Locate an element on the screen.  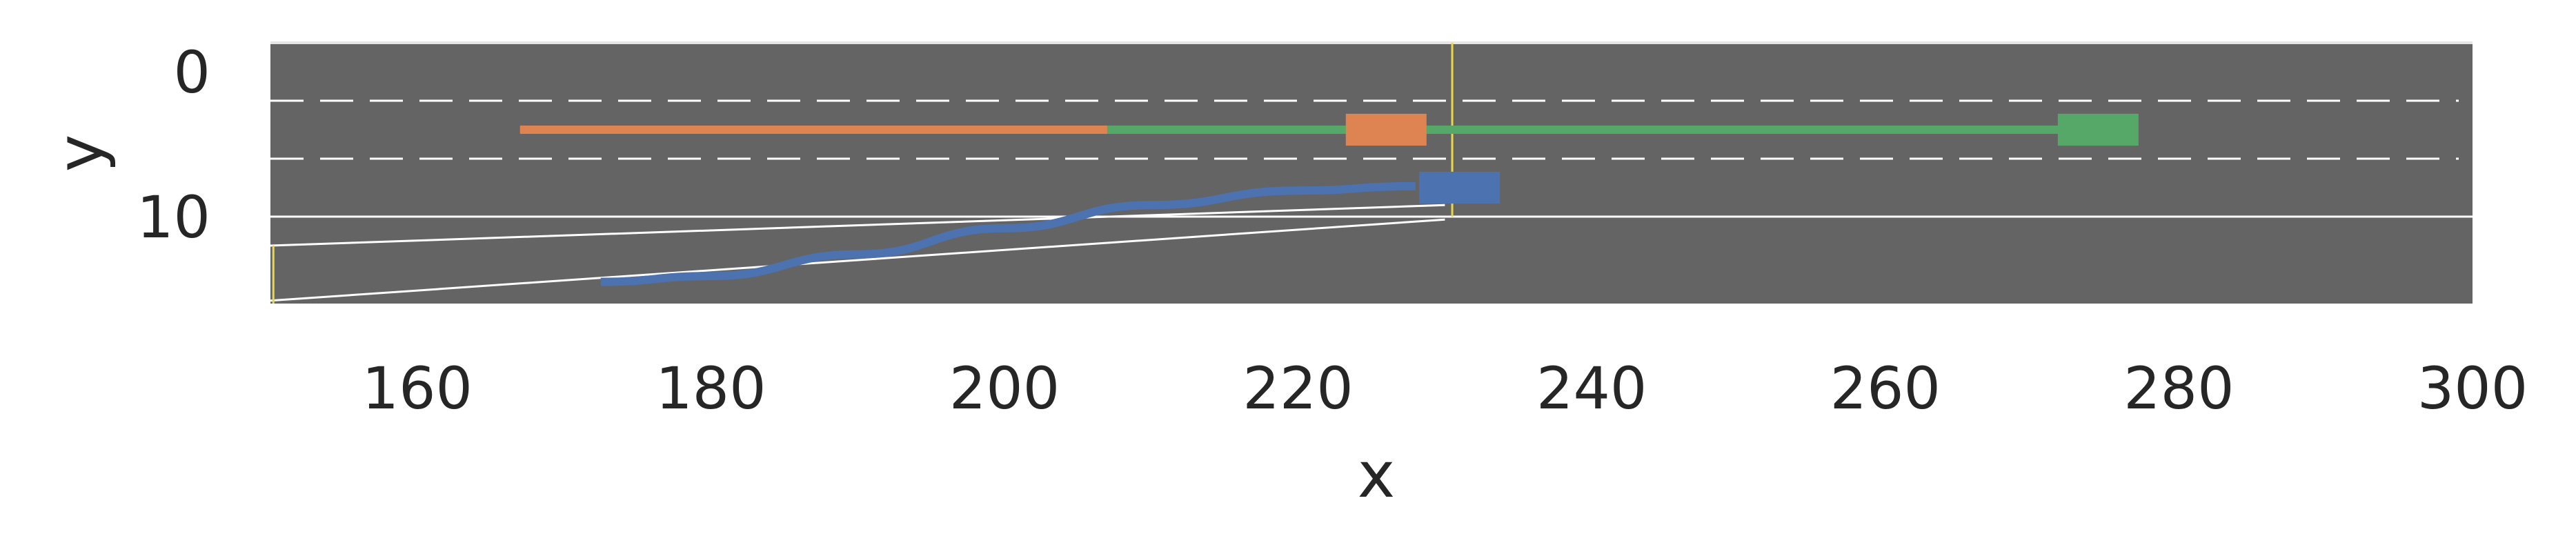
ramp-upper-edge is located at coordinates (857, 225).